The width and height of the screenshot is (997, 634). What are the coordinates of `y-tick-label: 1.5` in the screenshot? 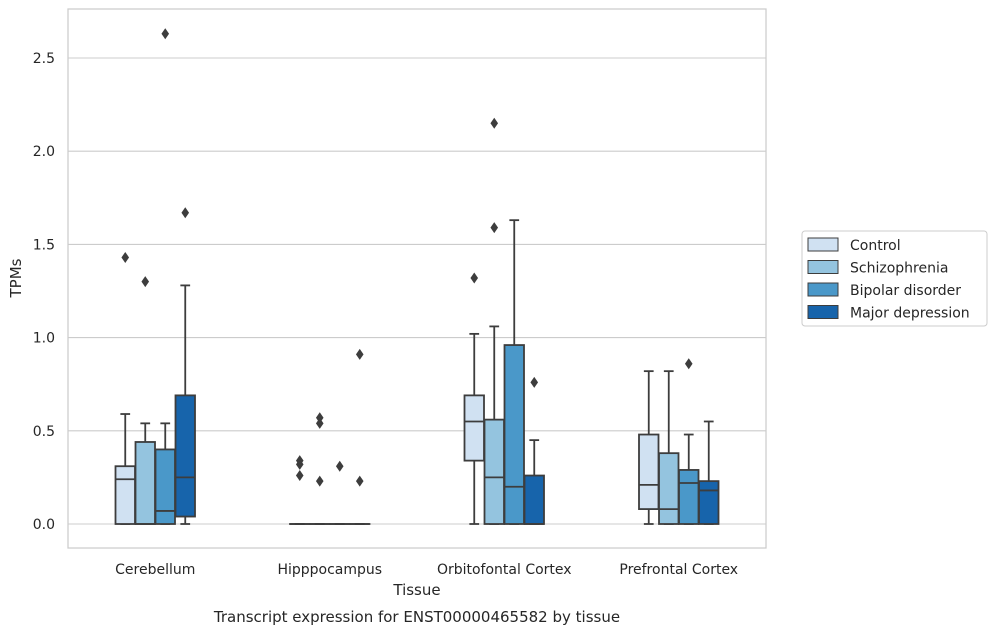 It's located at (44, 245).